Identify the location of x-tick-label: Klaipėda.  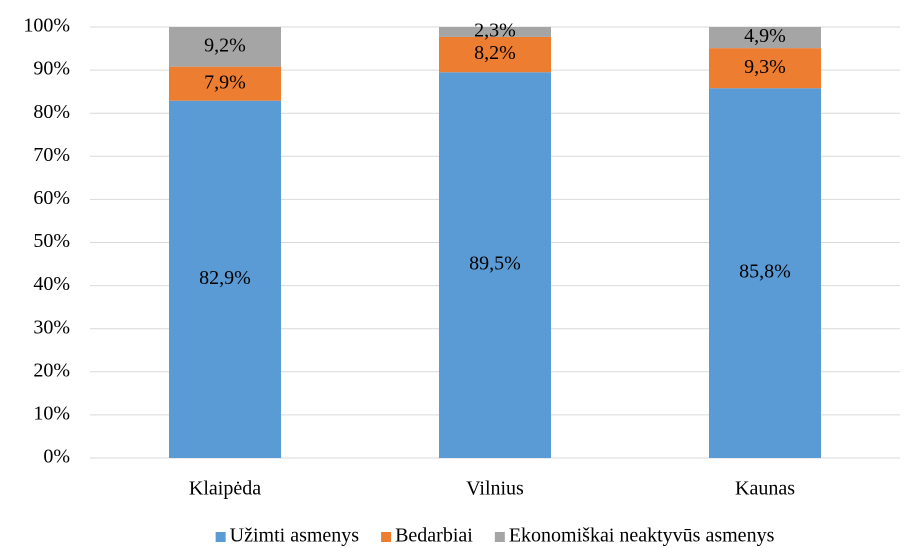
(225, 489).